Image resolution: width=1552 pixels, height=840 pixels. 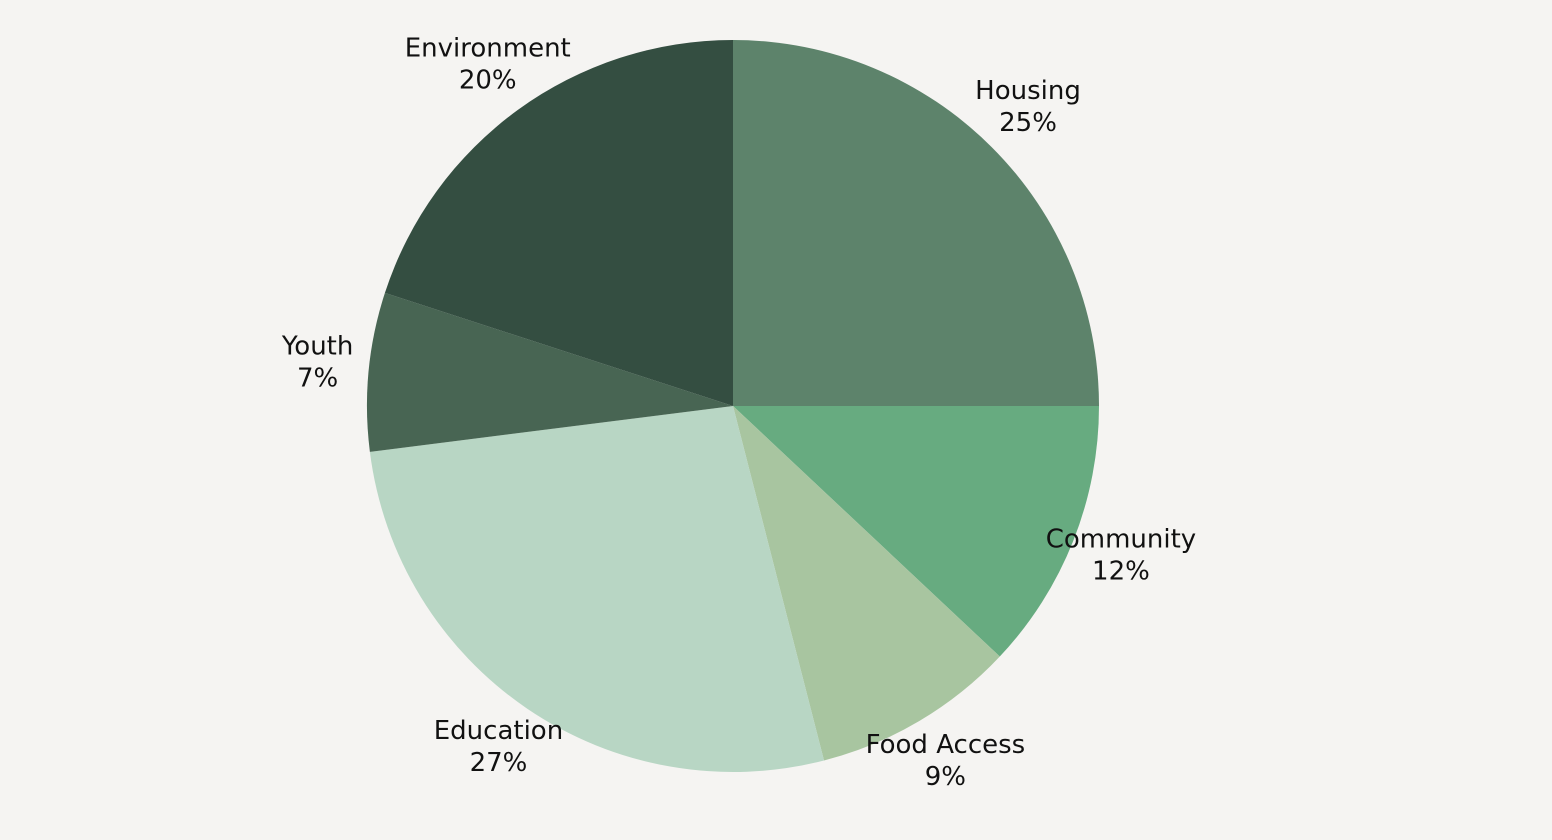 What do you see at coordinates (1121, 540) in the screenshot?
I see `slice-name-community: Community` at bounding box center [1121, 540].